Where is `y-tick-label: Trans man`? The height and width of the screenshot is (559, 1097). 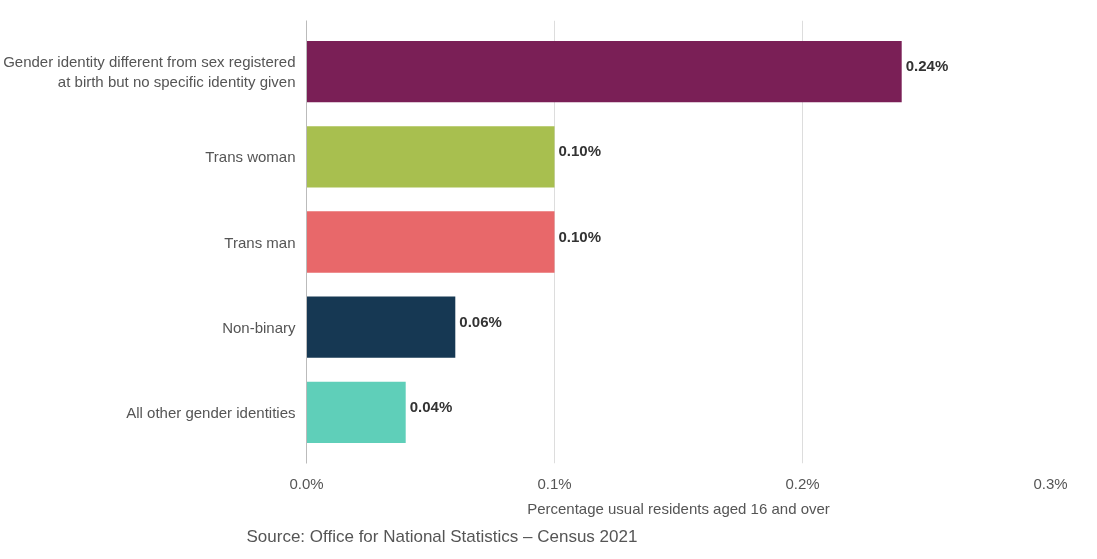 y-tick-label: Trans man is located at coordinates (260, 242).